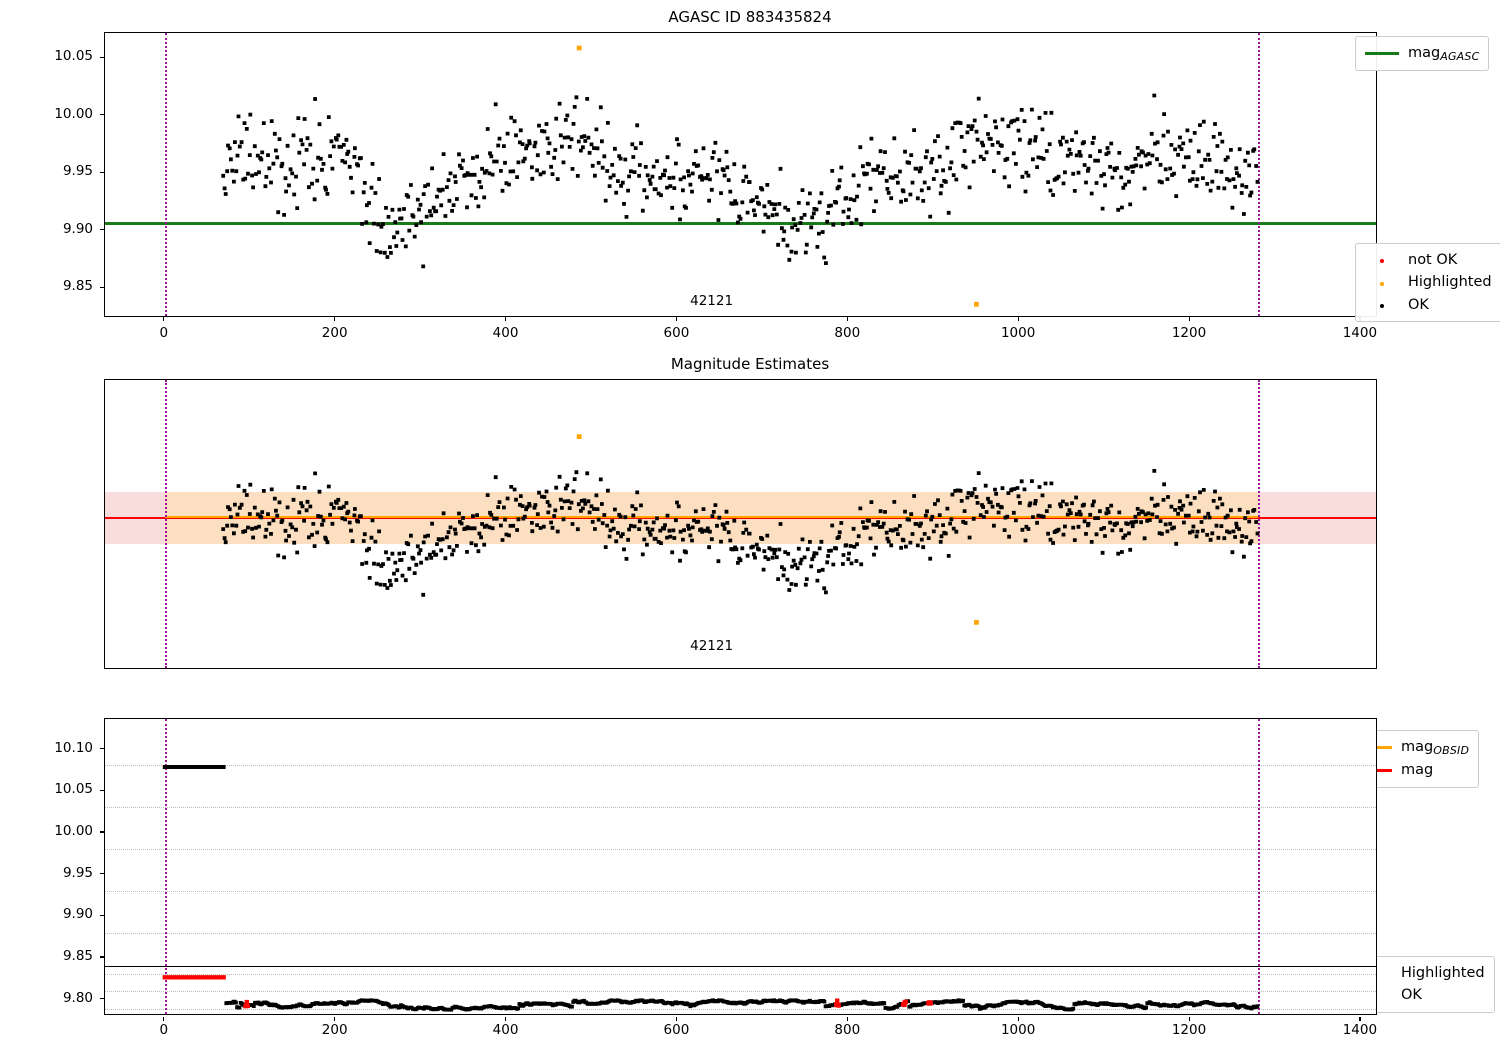  I want to click on legend-entry-not-ok: not OK, so click(1428, 260).